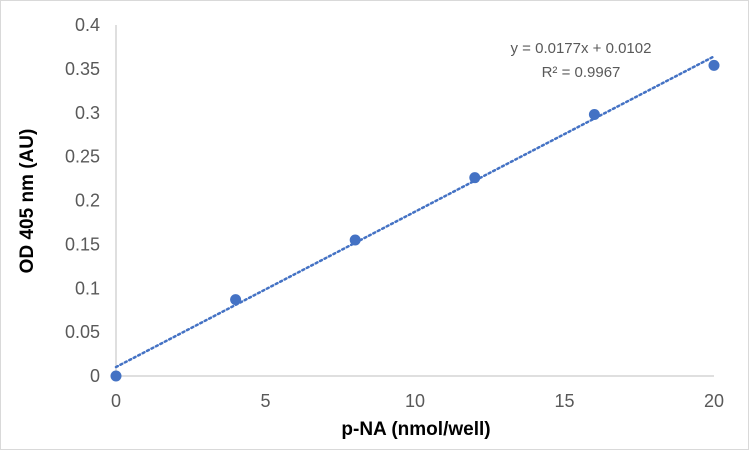 This screenshot has height=450, width=749. I want to click on y-tick-label: 0, so click(95, 376).